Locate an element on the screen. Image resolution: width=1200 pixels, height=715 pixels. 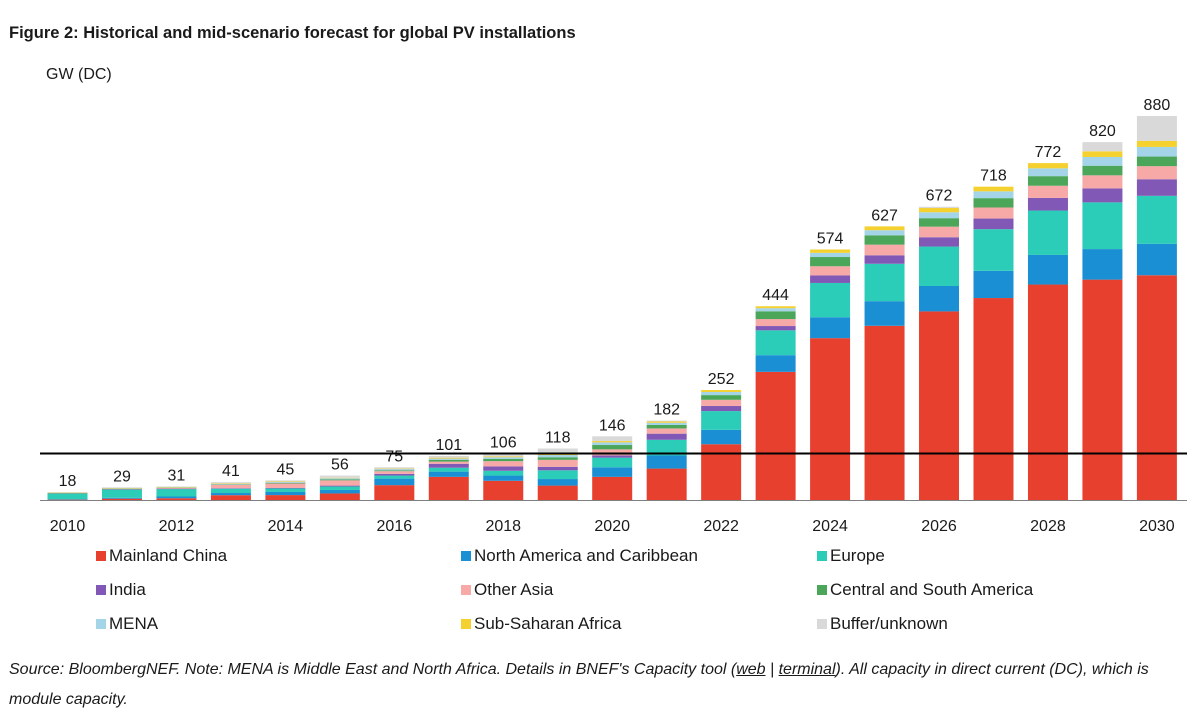
bar-segment-other_asia-2026 is located at coordinates (939, 232).